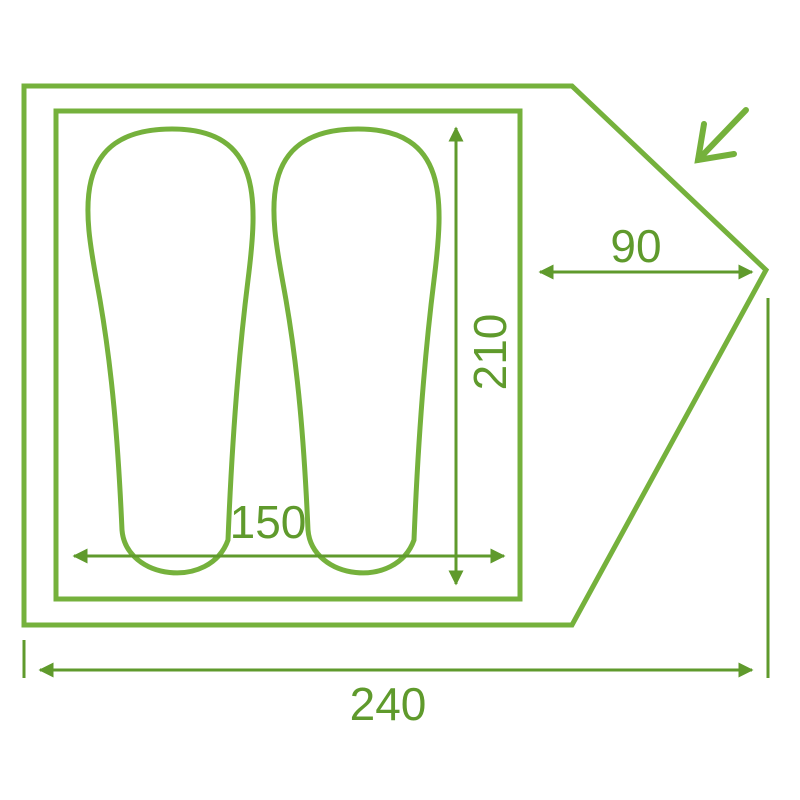  What do you see at coordinates (170, 351) in the screenshot?
I see `sleeping-pad-left` at bounding box center [170, 351].